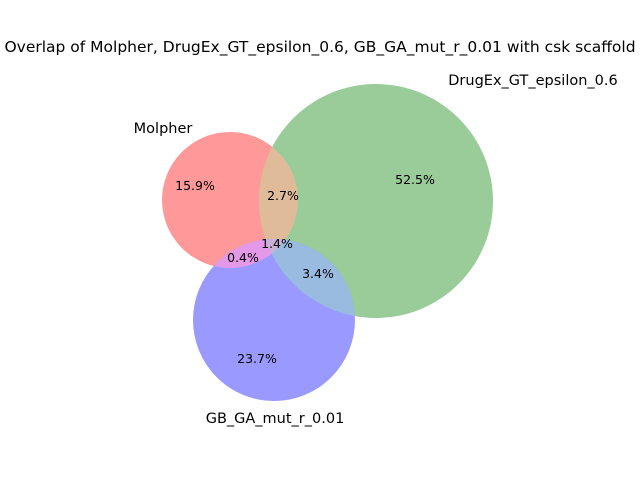 The width and height of the screenshot is (640, 480). What do you see at coordinates (195, 185) in the screenshot?
I see `region-label-molpher-only: 15.9%` at bounding box center [195, 185].